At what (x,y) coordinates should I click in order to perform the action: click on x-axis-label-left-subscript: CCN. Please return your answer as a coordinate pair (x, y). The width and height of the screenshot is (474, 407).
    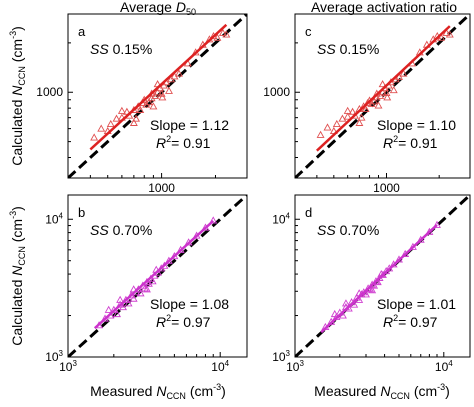
    Looking at the image, I should click on (176, 396).